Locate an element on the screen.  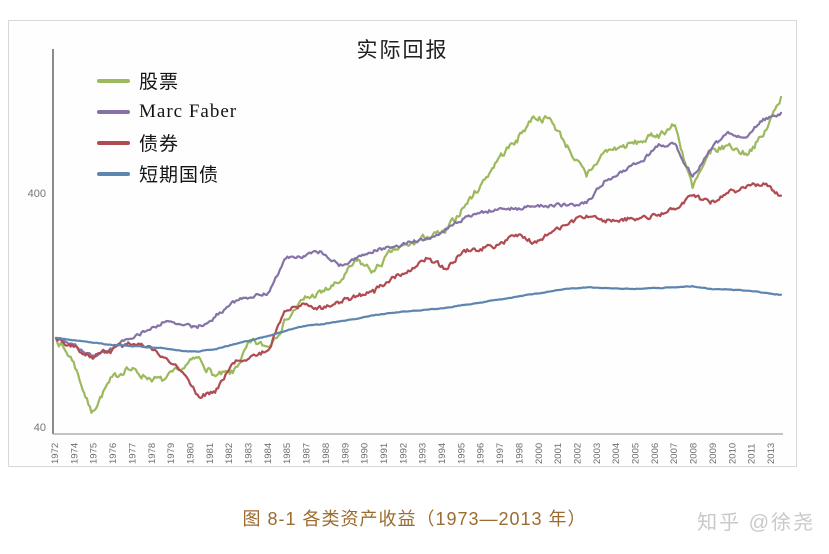
x-tick-label: 1979 is located at coordinates (171, 453).